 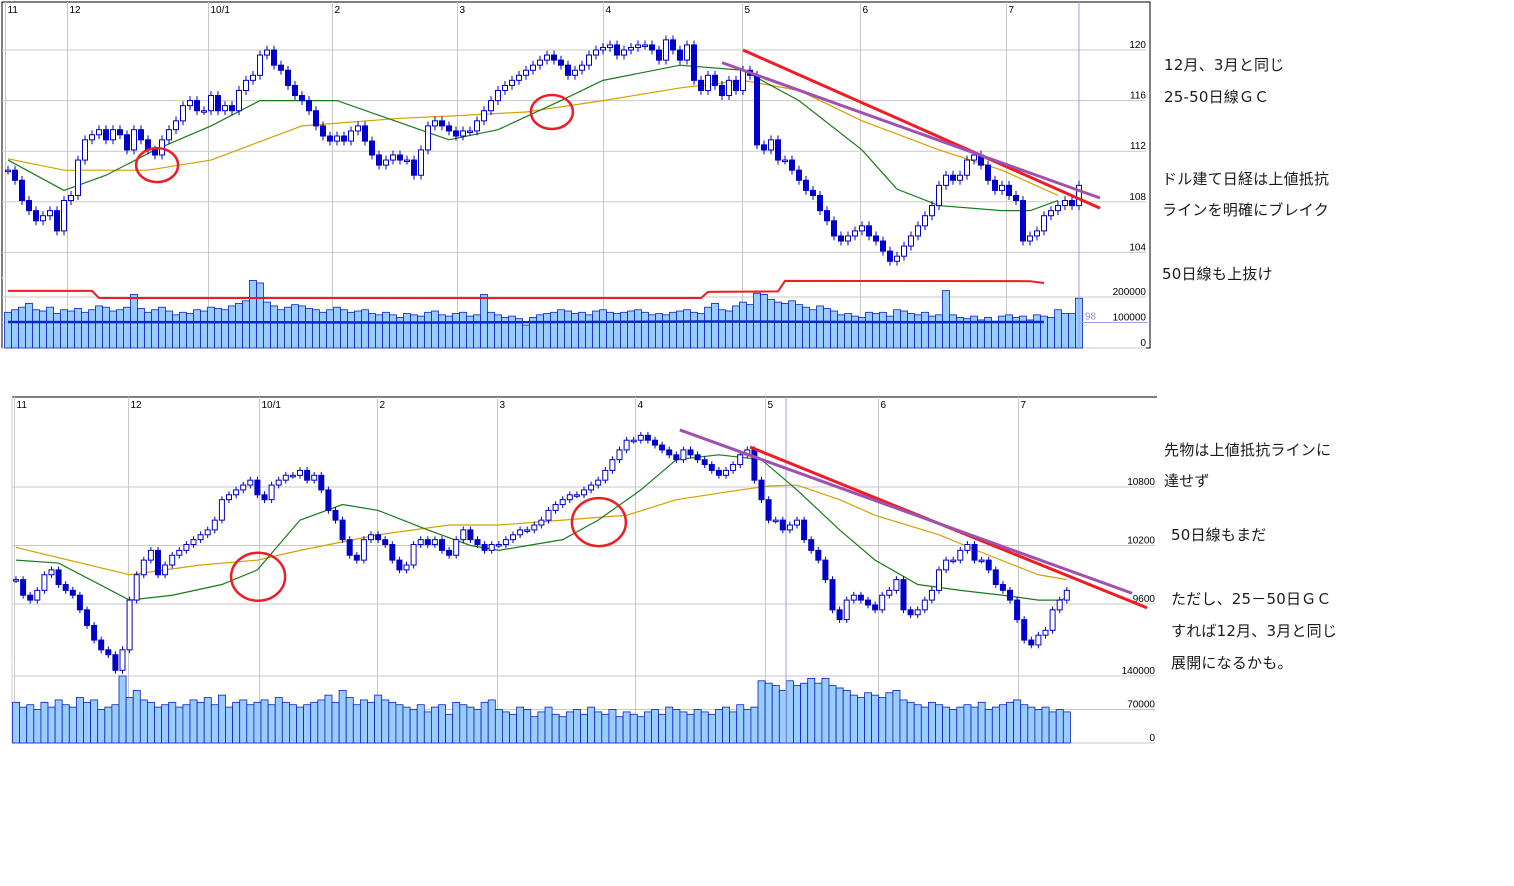 What do you see at coordinates (1245, 210) in the screenshot?
I see `annotation-top-4: ラインを明確にブレイク` at bounding box center [1245, 210].